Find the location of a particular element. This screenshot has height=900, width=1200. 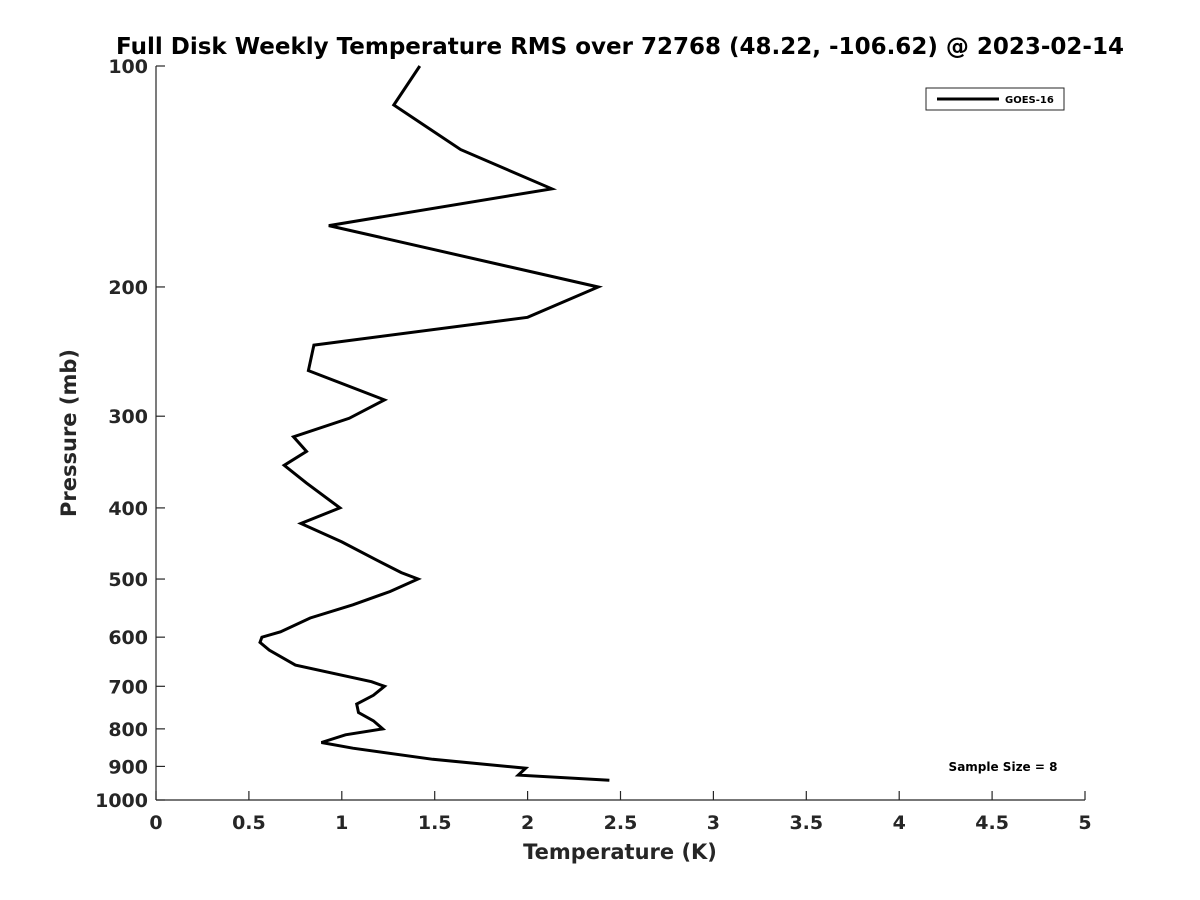

x-tick-label: 3.5 is located at coordinates (806, 823).